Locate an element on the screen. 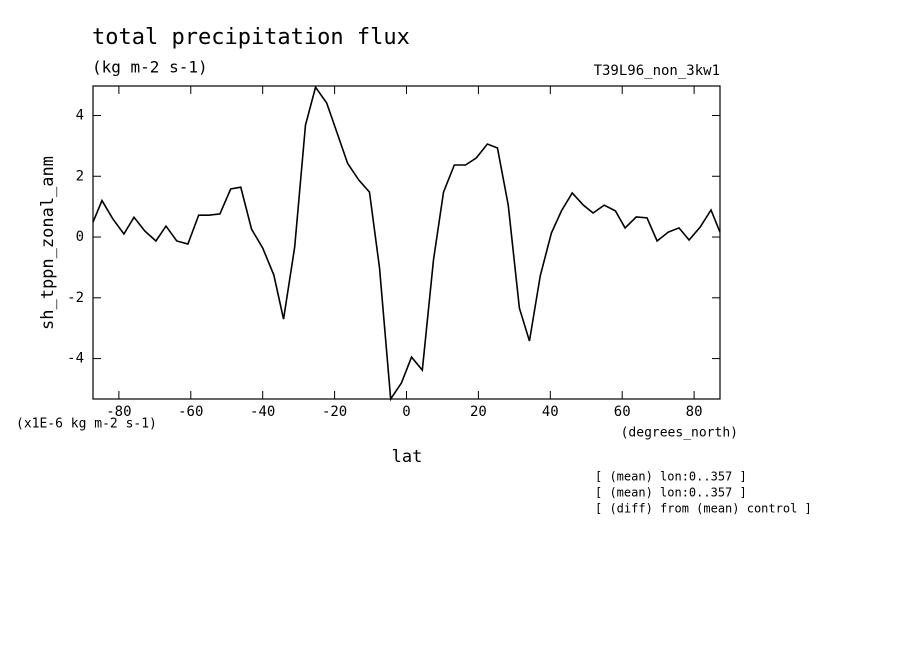 The image size is (904, 659). y-tick-label: -2 is located at coordinates (75, 298).